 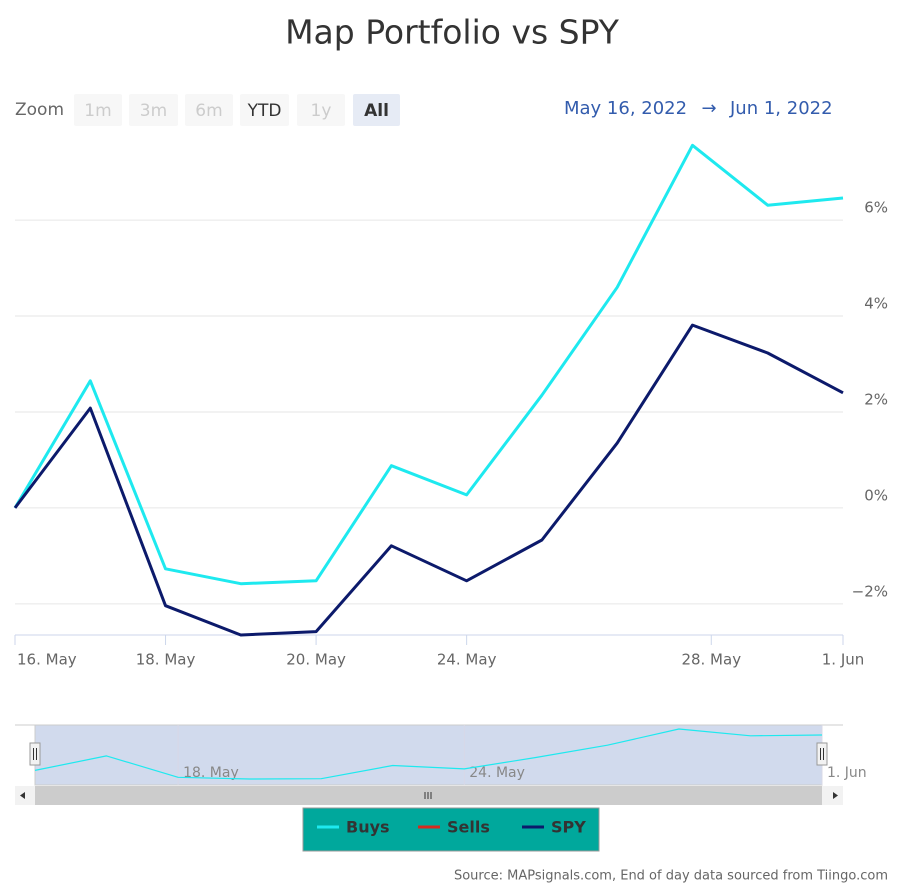 I want to click on navigator-mask, so click(x=428, y=755).